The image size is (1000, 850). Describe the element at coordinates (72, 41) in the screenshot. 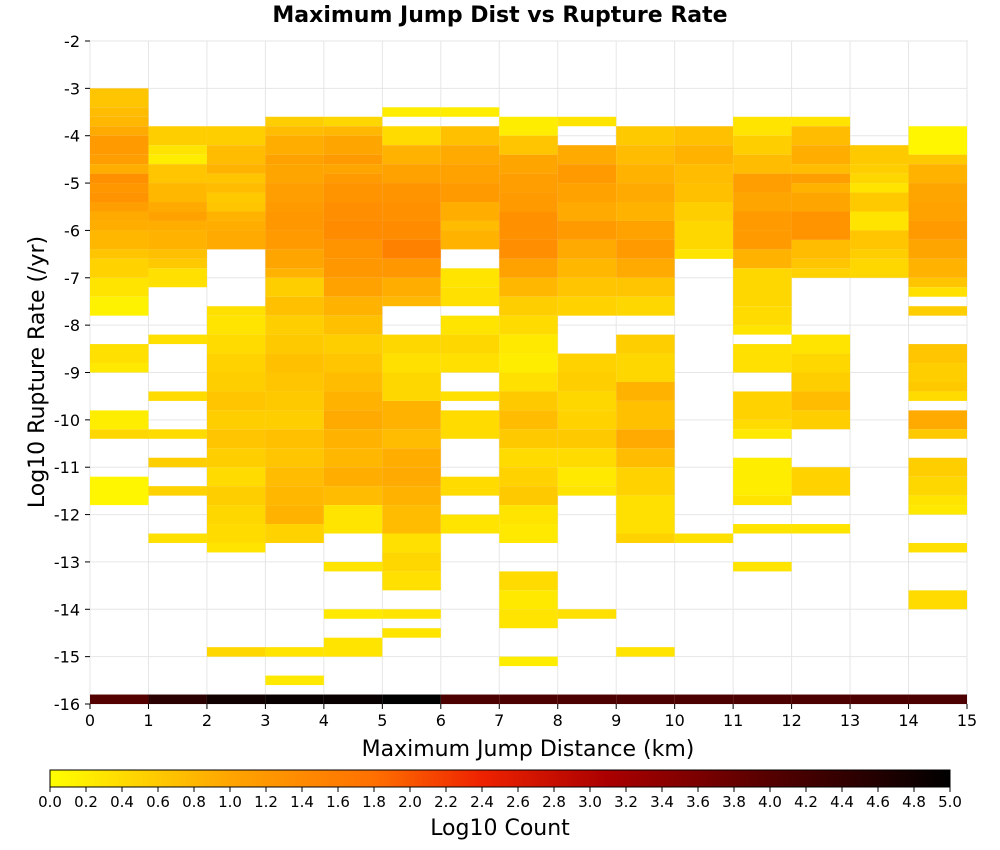

I see `y-tick-label: -2` at that location.